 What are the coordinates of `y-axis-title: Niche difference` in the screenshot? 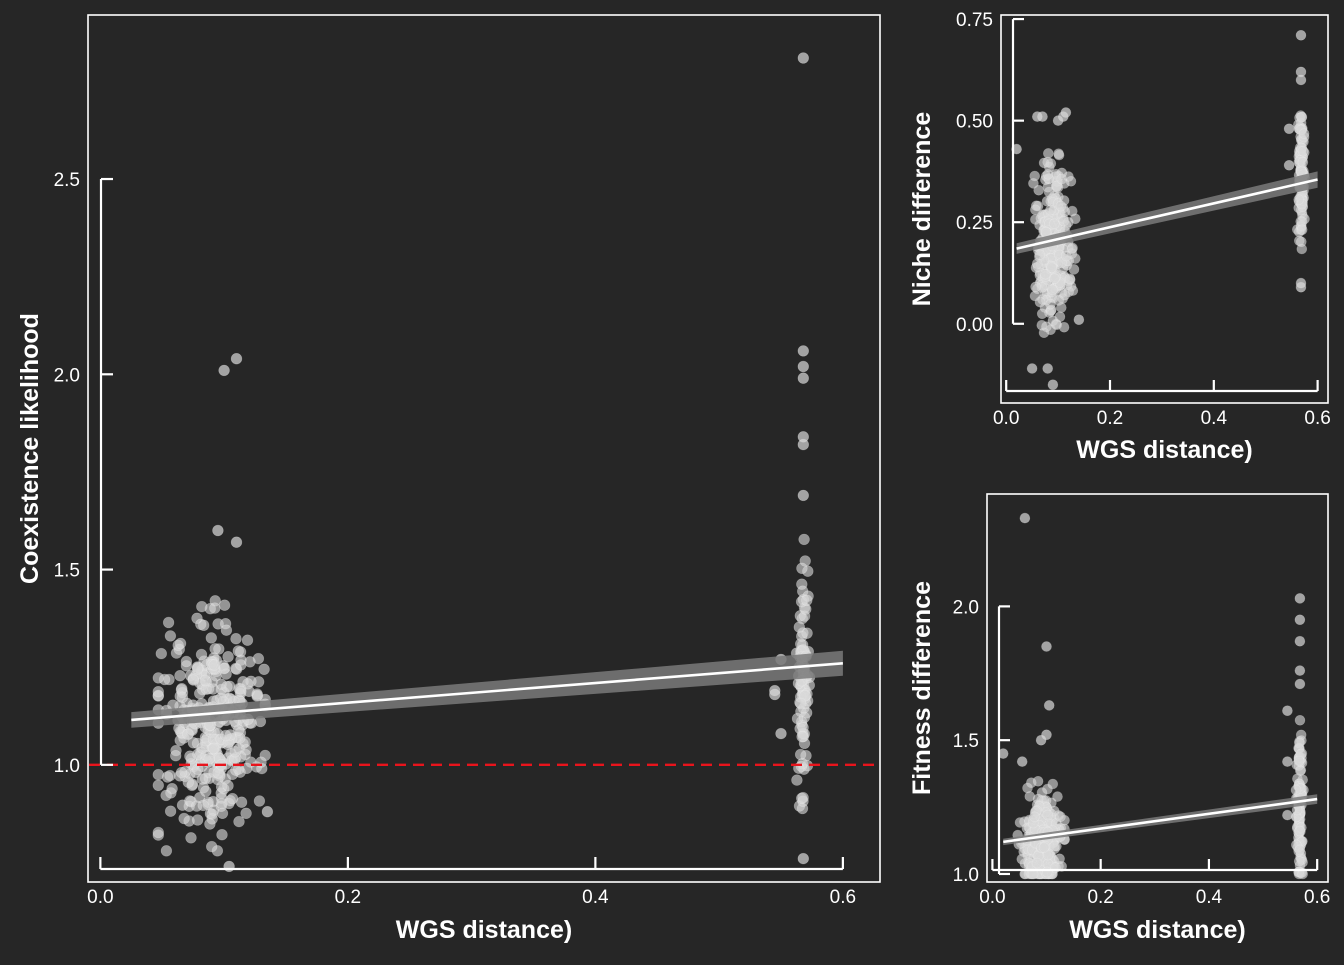 It's located at (922, 209).